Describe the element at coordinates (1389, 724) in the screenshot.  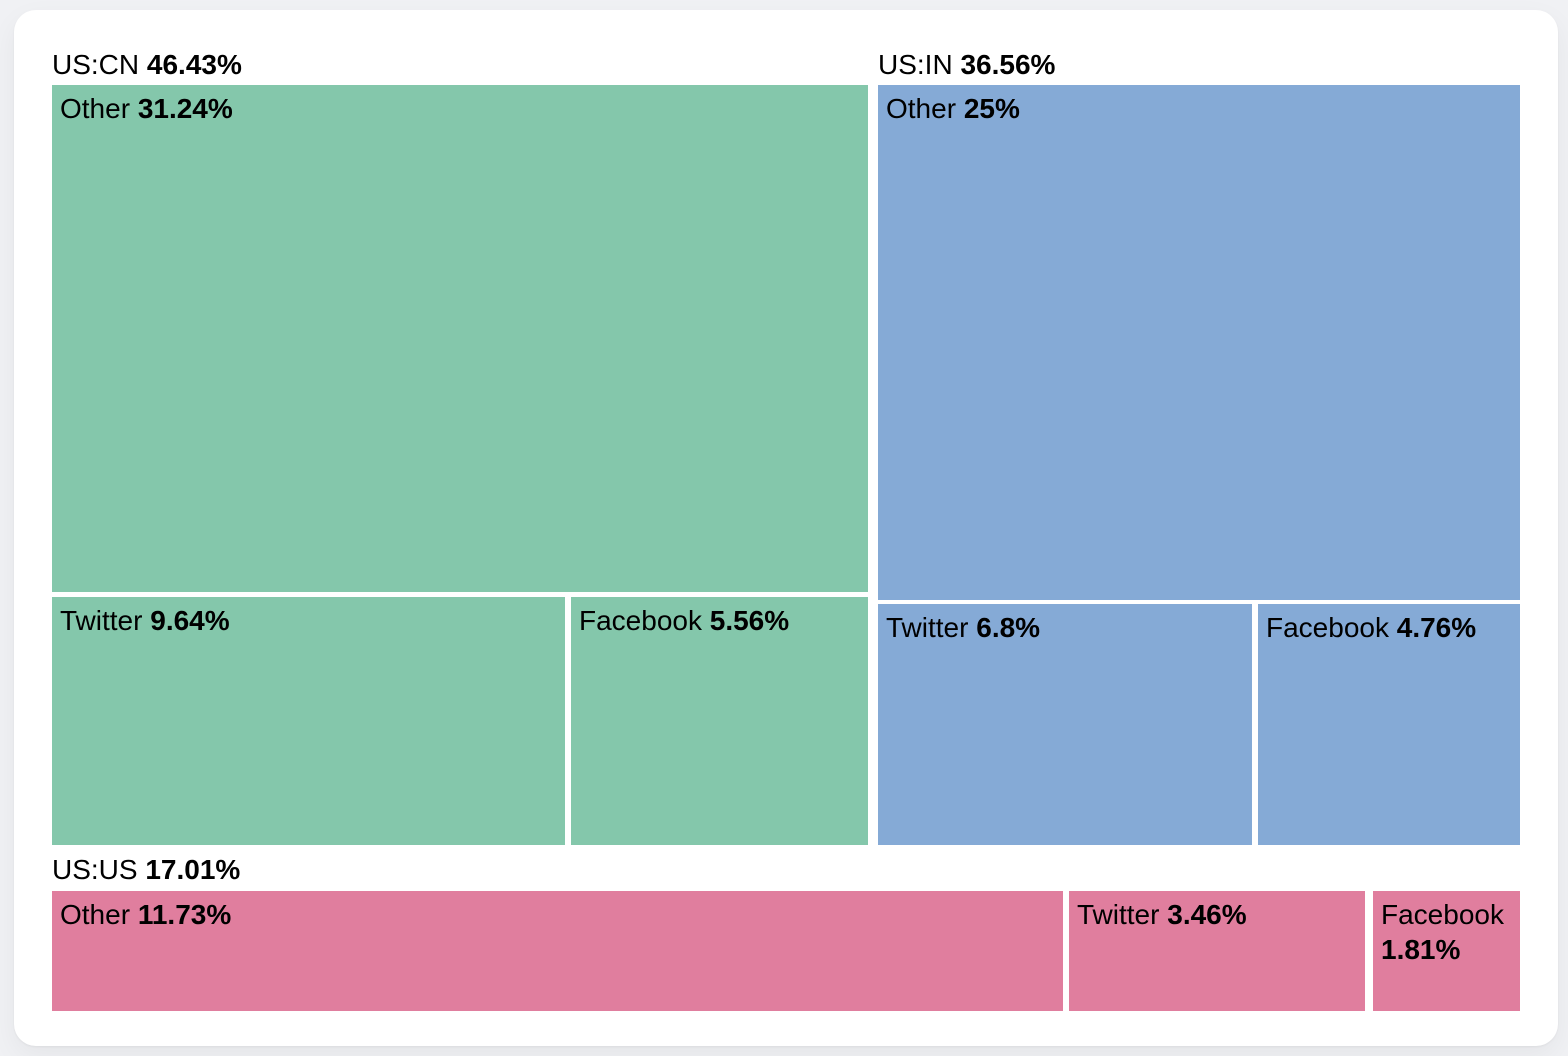
I see `treemap-cell-us-in-facebook: Facebook 4.76%` at that location.